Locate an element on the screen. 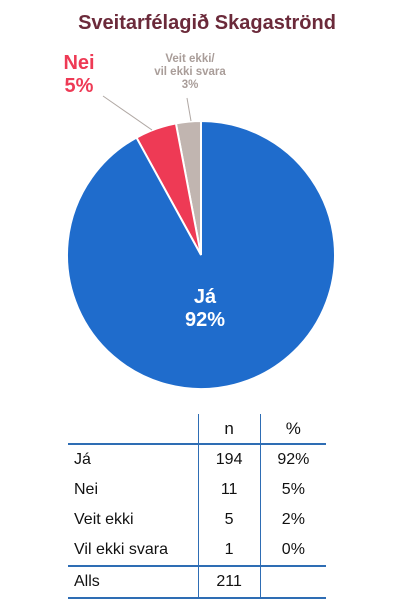  row-pct: 92% is located at coordinates (292, 459).